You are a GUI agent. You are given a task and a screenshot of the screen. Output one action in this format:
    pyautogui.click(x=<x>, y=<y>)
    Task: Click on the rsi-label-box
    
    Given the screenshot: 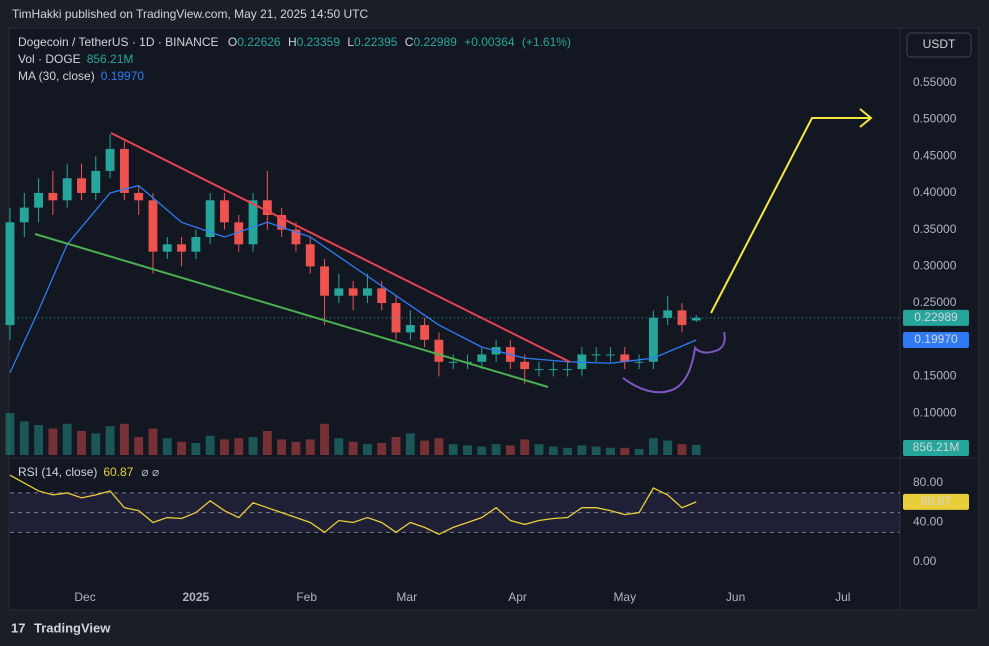 What is the action you would take?
    pyautogui.click(x=936, y=501)
    